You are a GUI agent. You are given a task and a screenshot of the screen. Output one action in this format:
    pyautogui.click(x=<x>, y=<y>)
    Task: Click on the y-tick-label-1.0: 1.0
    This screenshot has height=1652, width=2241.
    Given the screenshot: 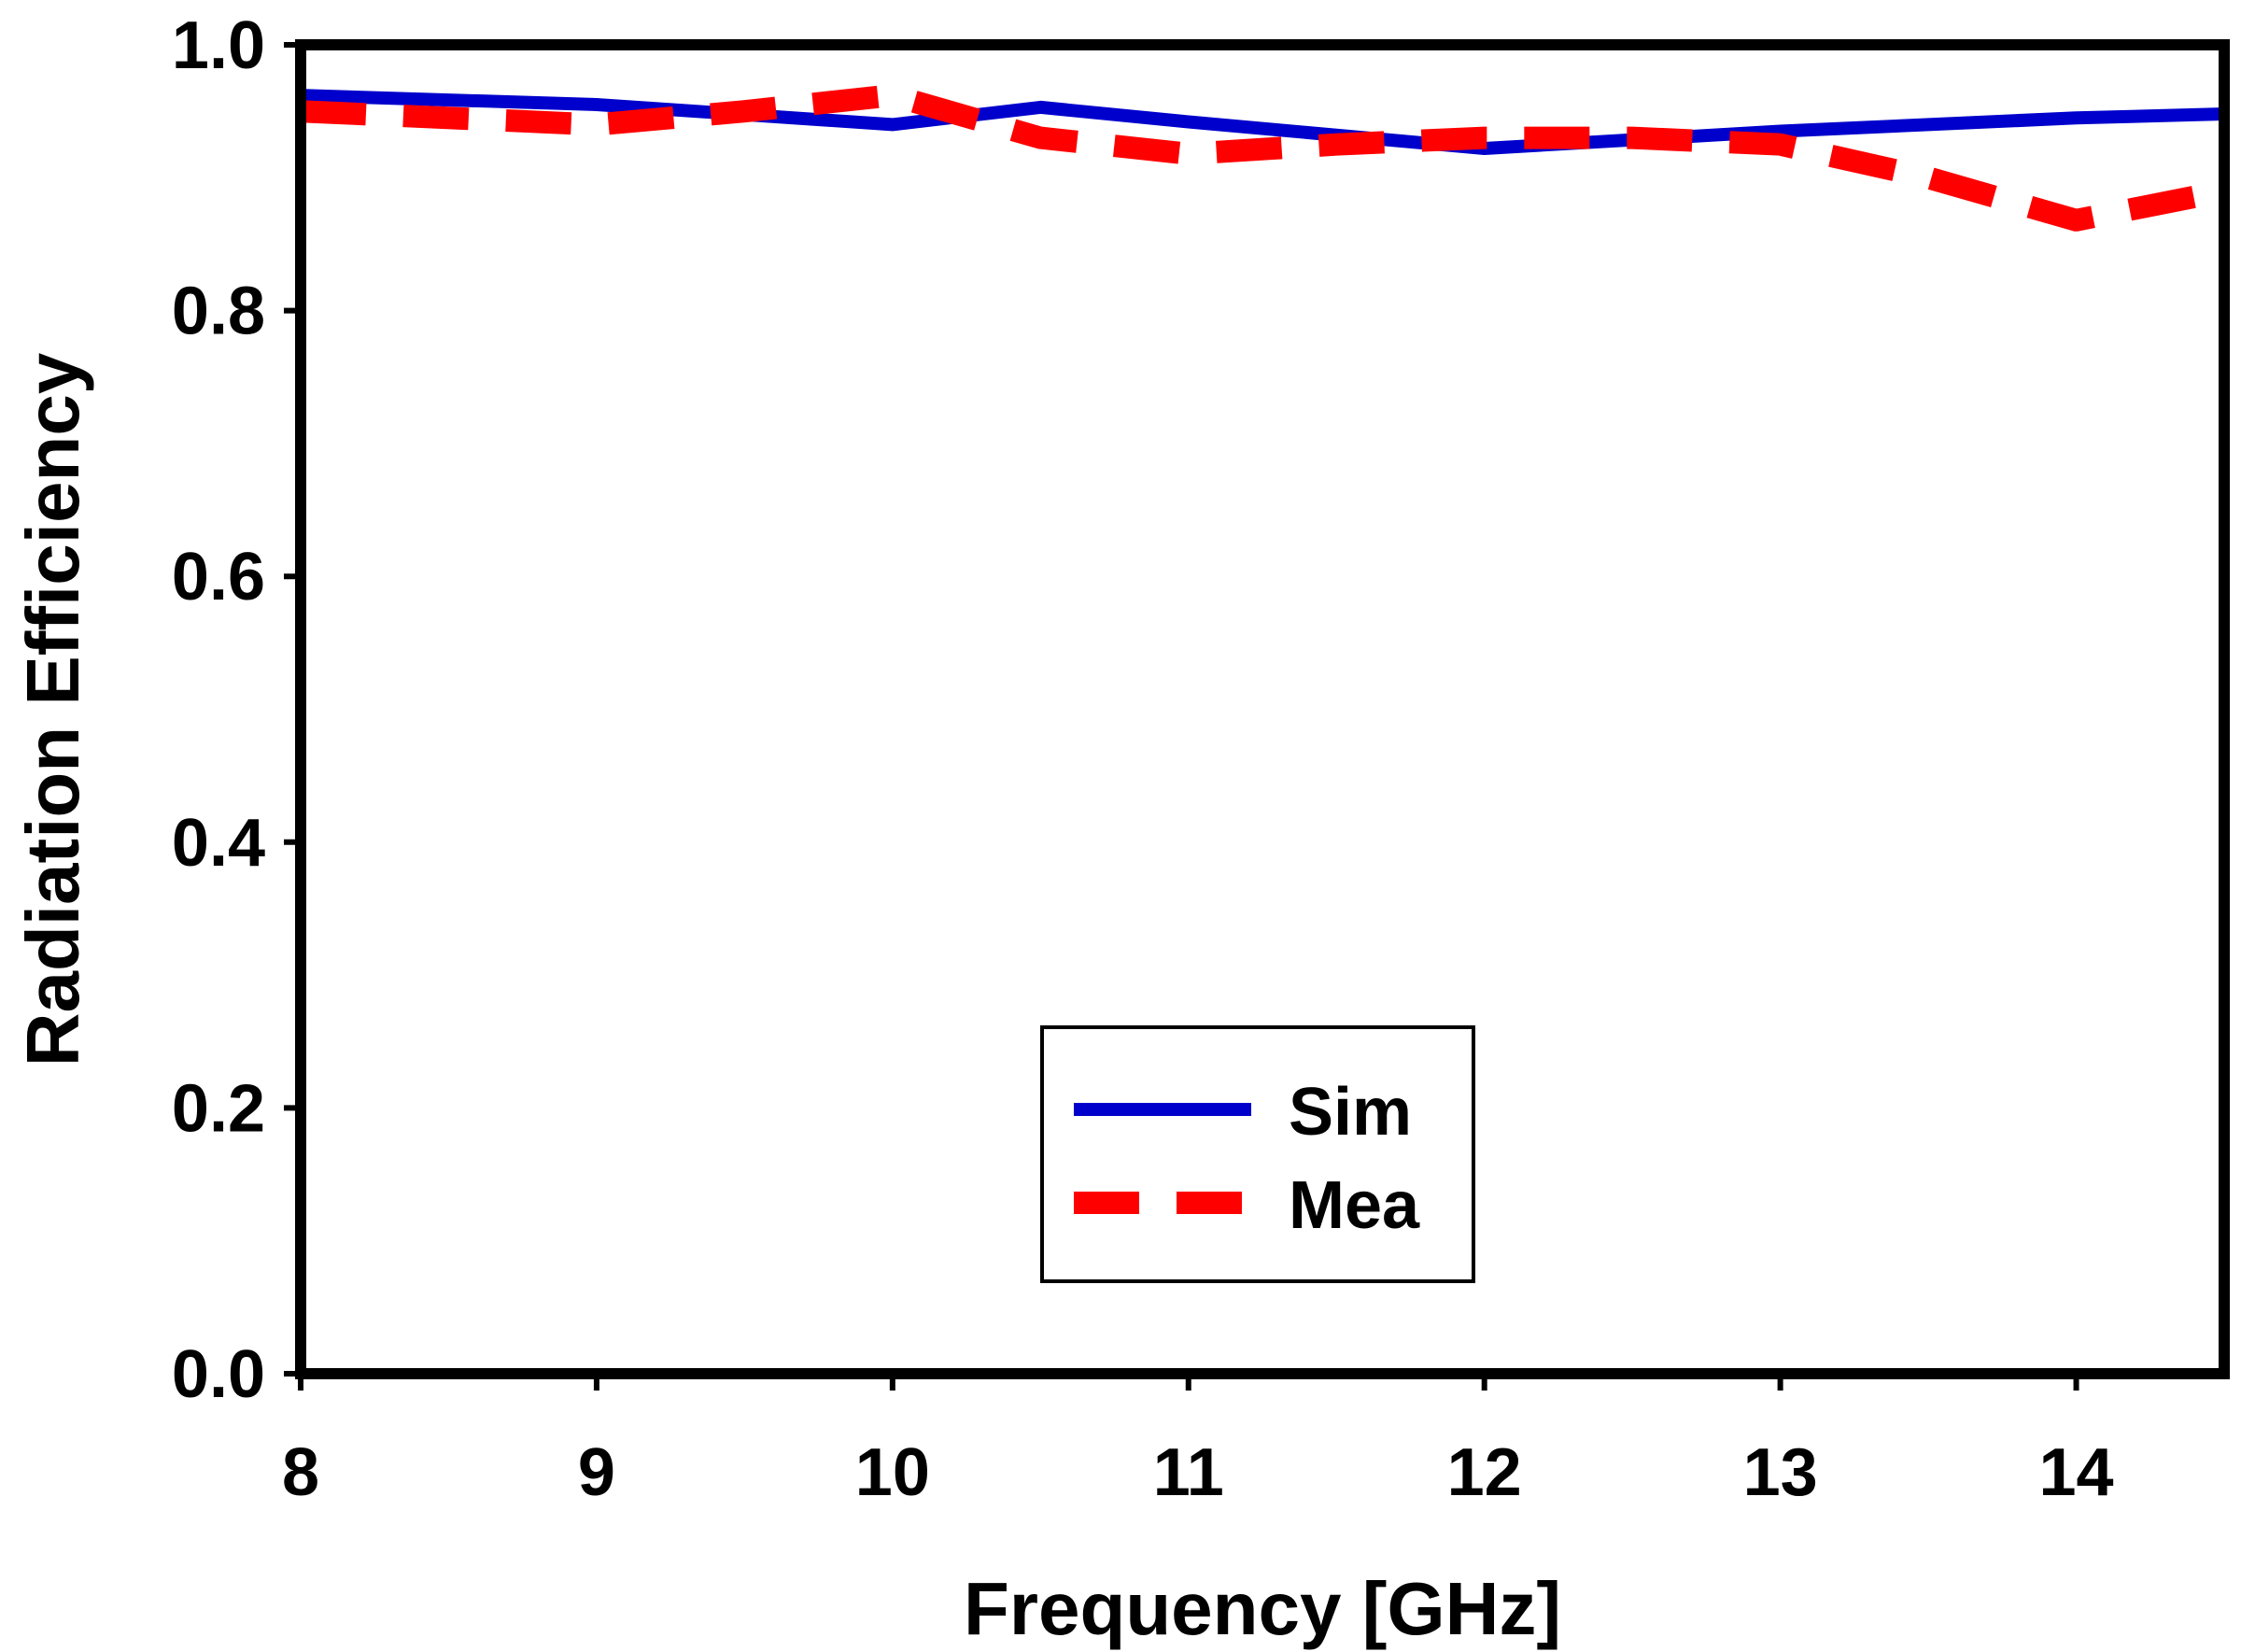 What is the action you would take?
    pyautogui.click(x=218, y=45)
    